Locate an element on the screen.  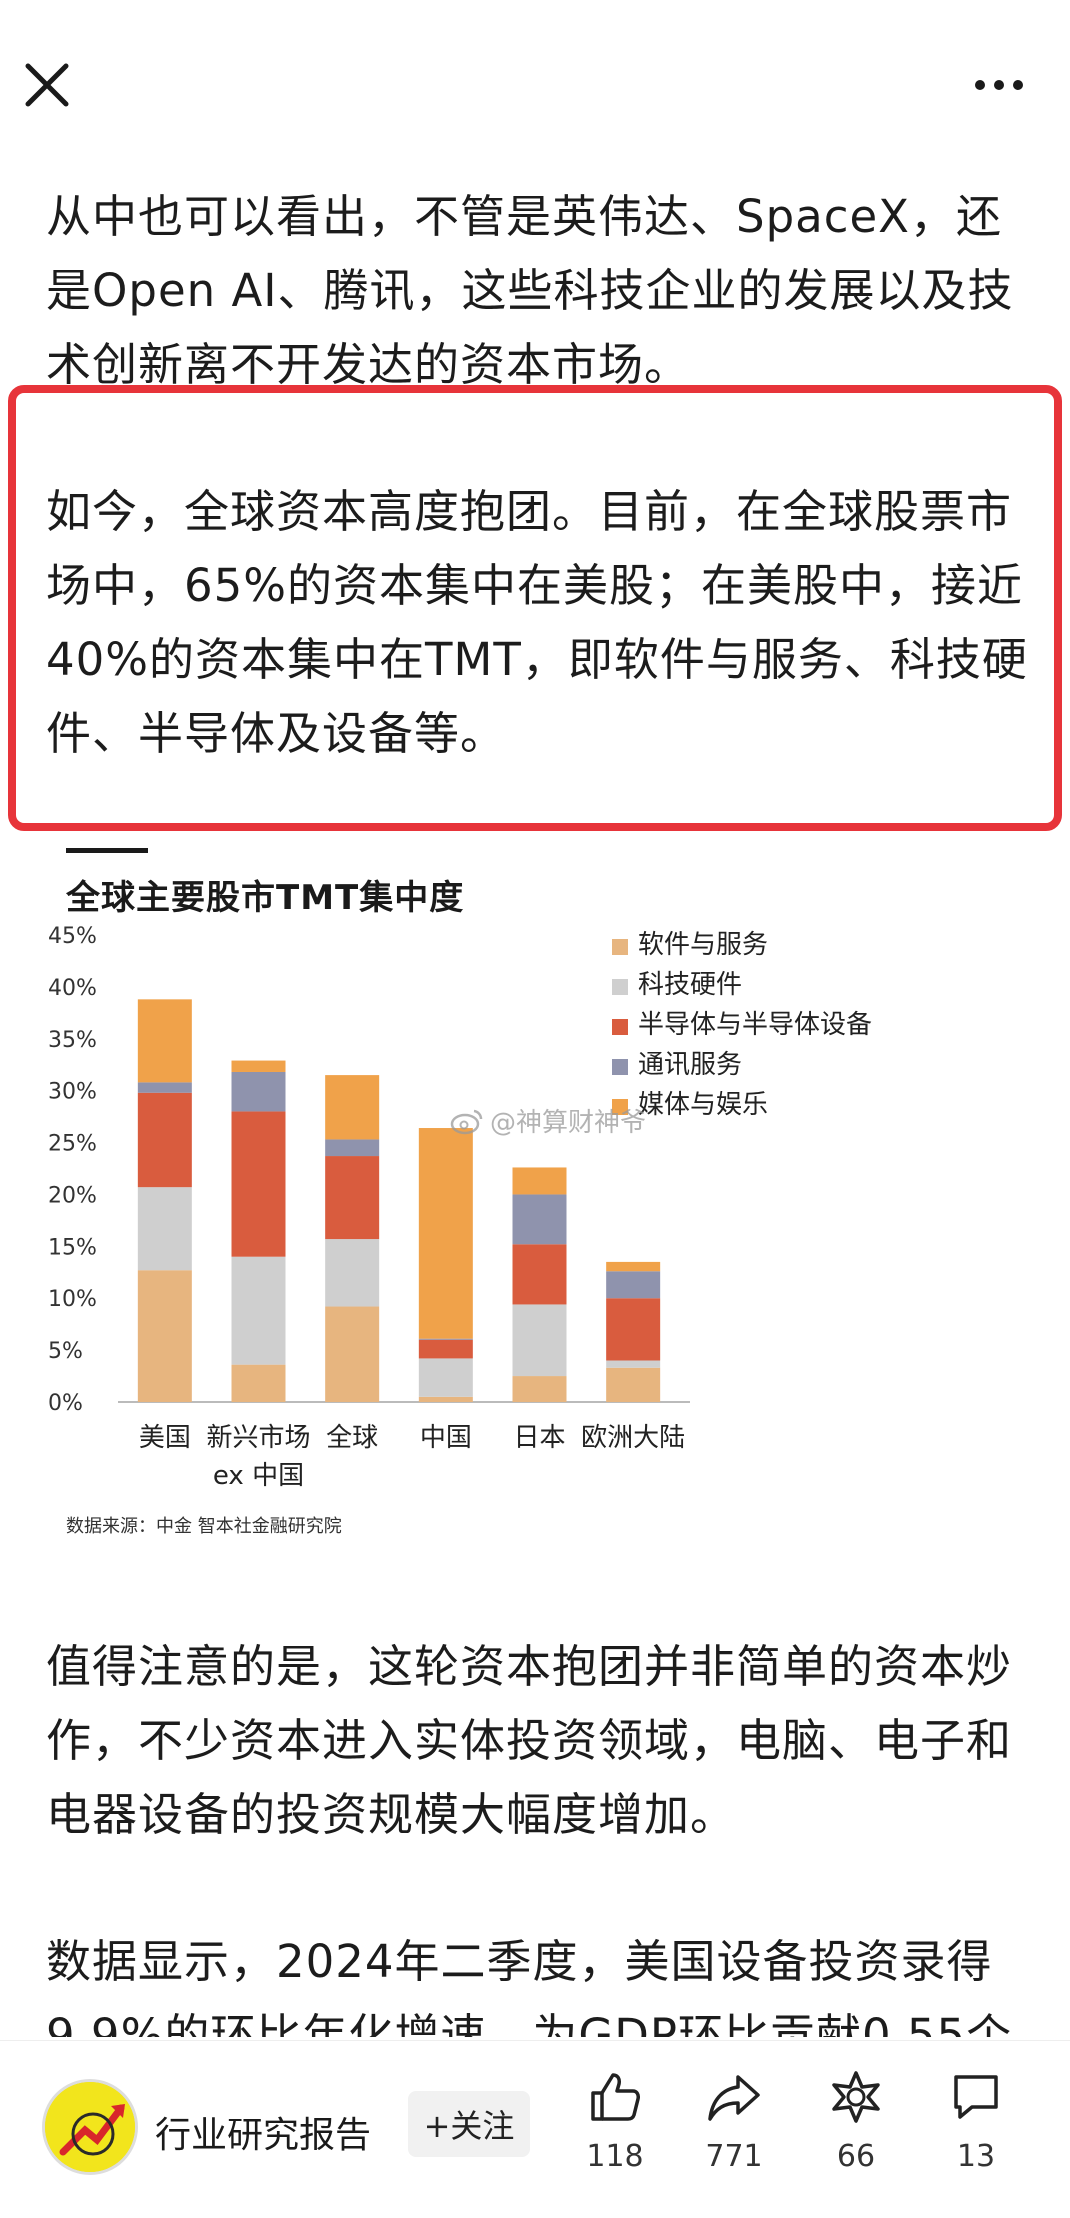
comment-icon is located at coordinates (976, 2097).